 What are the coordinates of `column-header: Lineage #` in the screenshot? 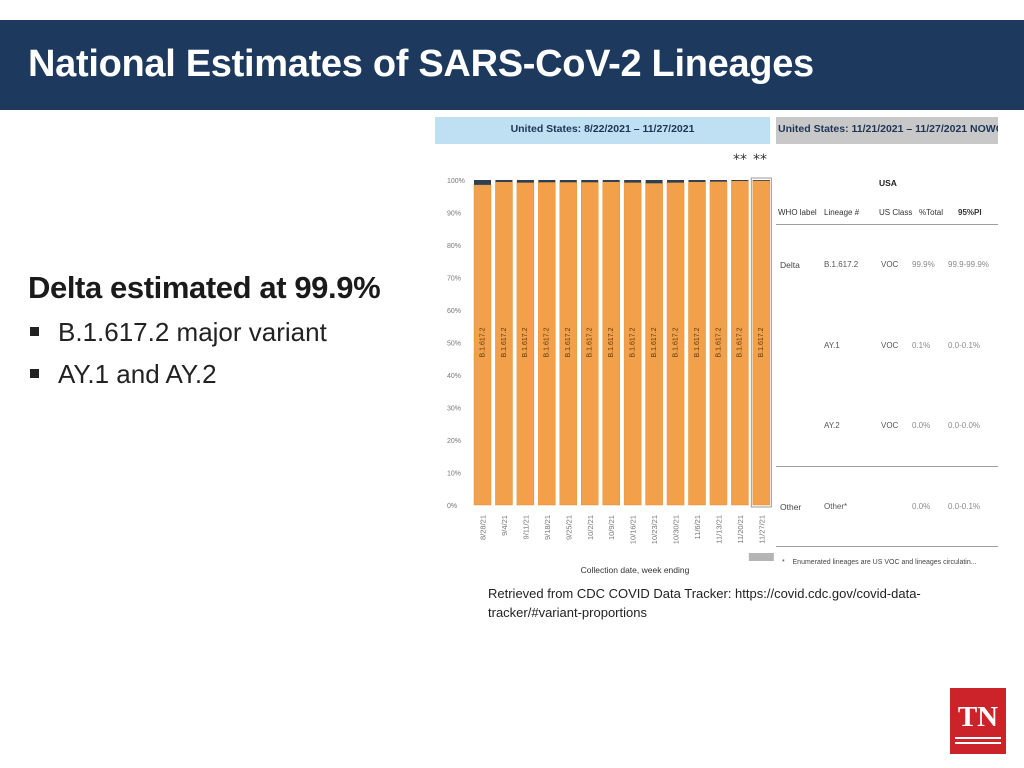 It's located at (842, 212).